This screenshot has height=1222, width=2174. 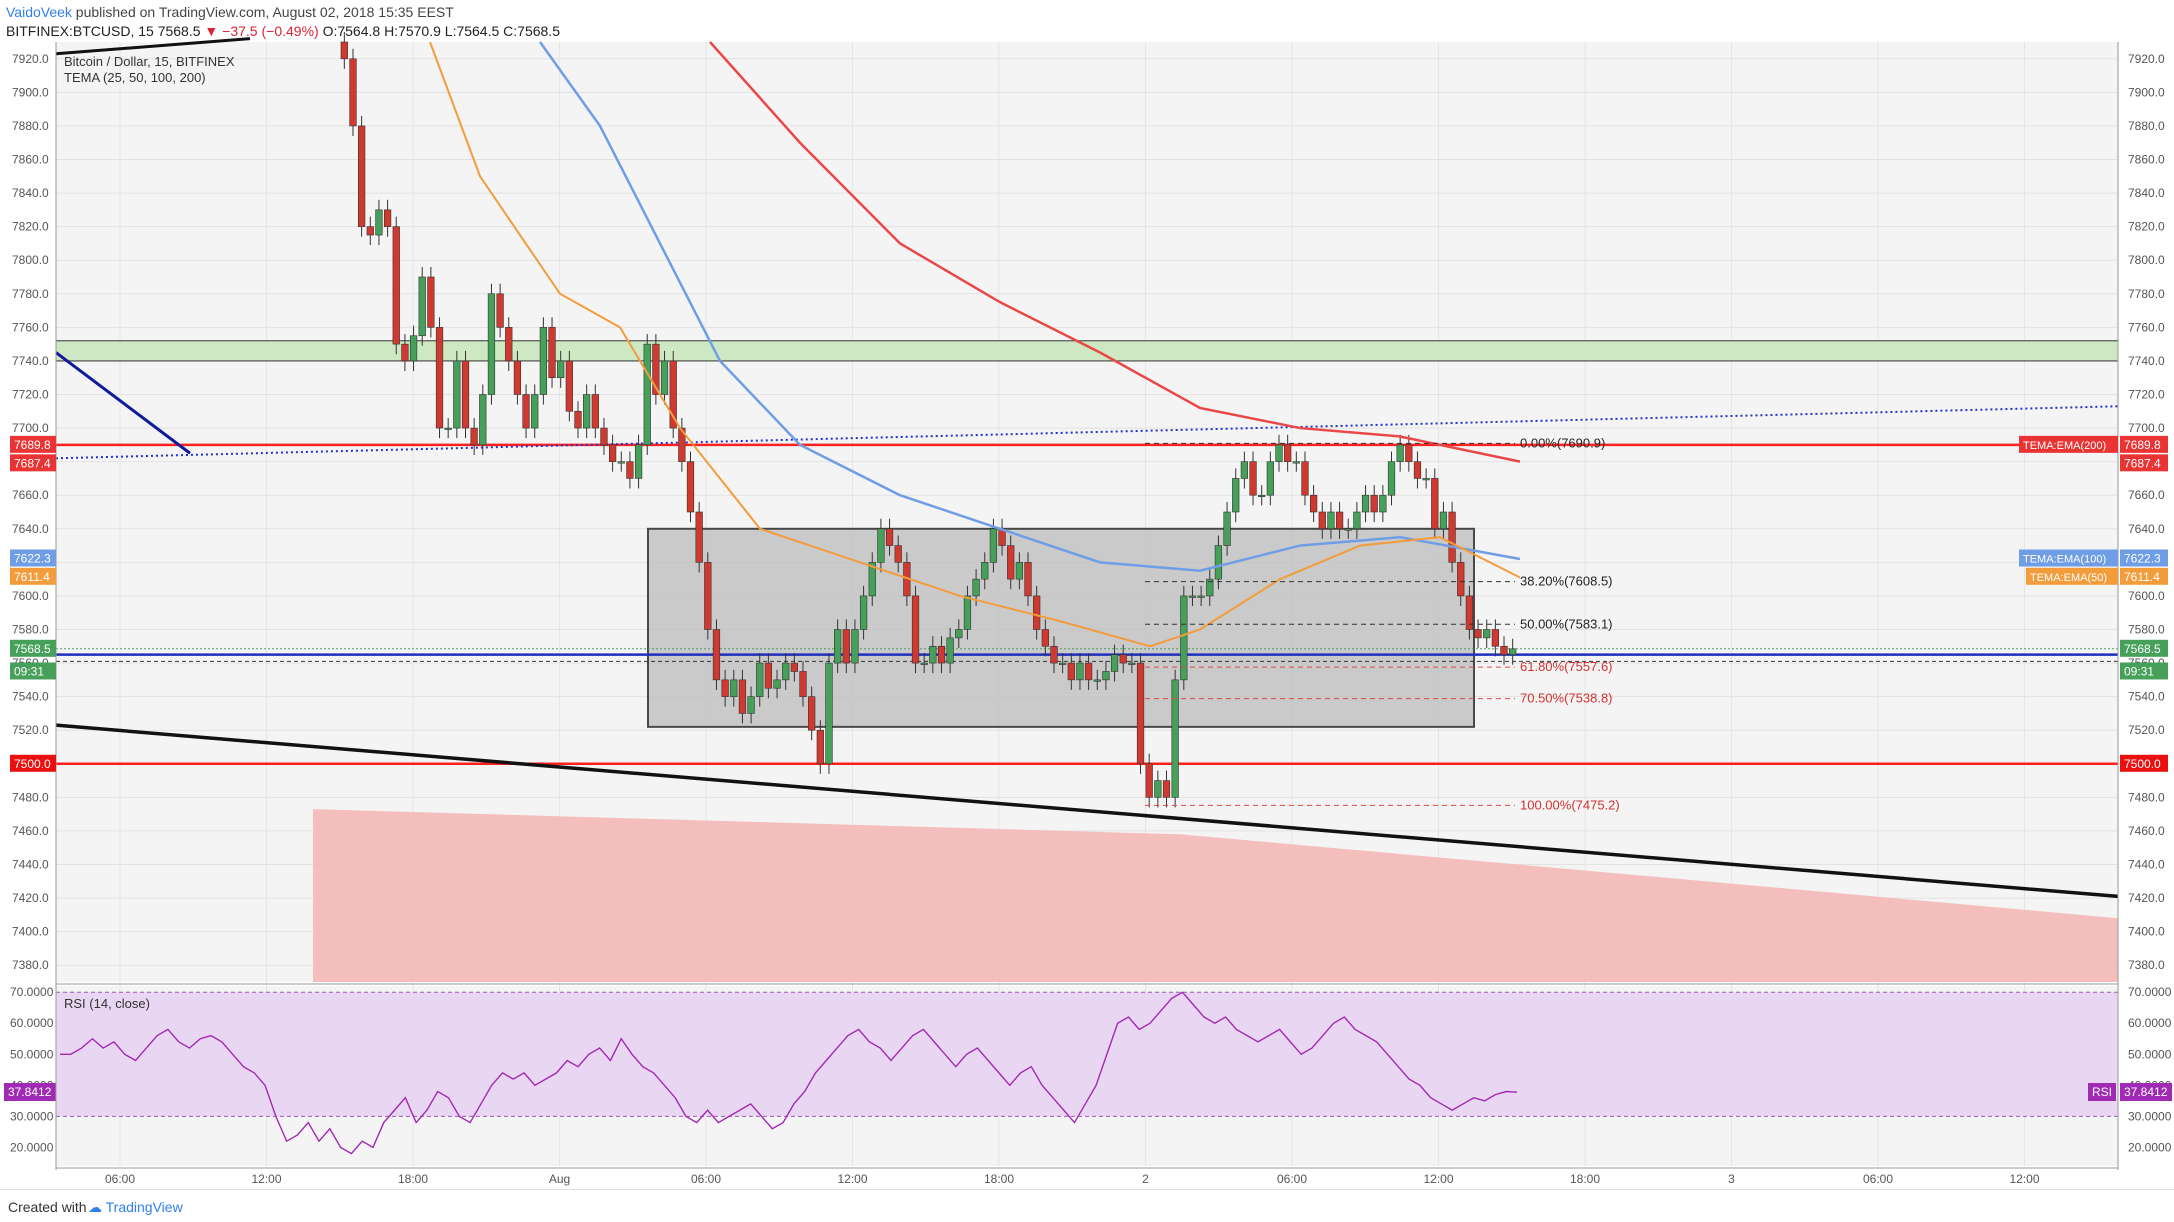 I want to click on rsi-badge-left, so click(x=30, y=1092).